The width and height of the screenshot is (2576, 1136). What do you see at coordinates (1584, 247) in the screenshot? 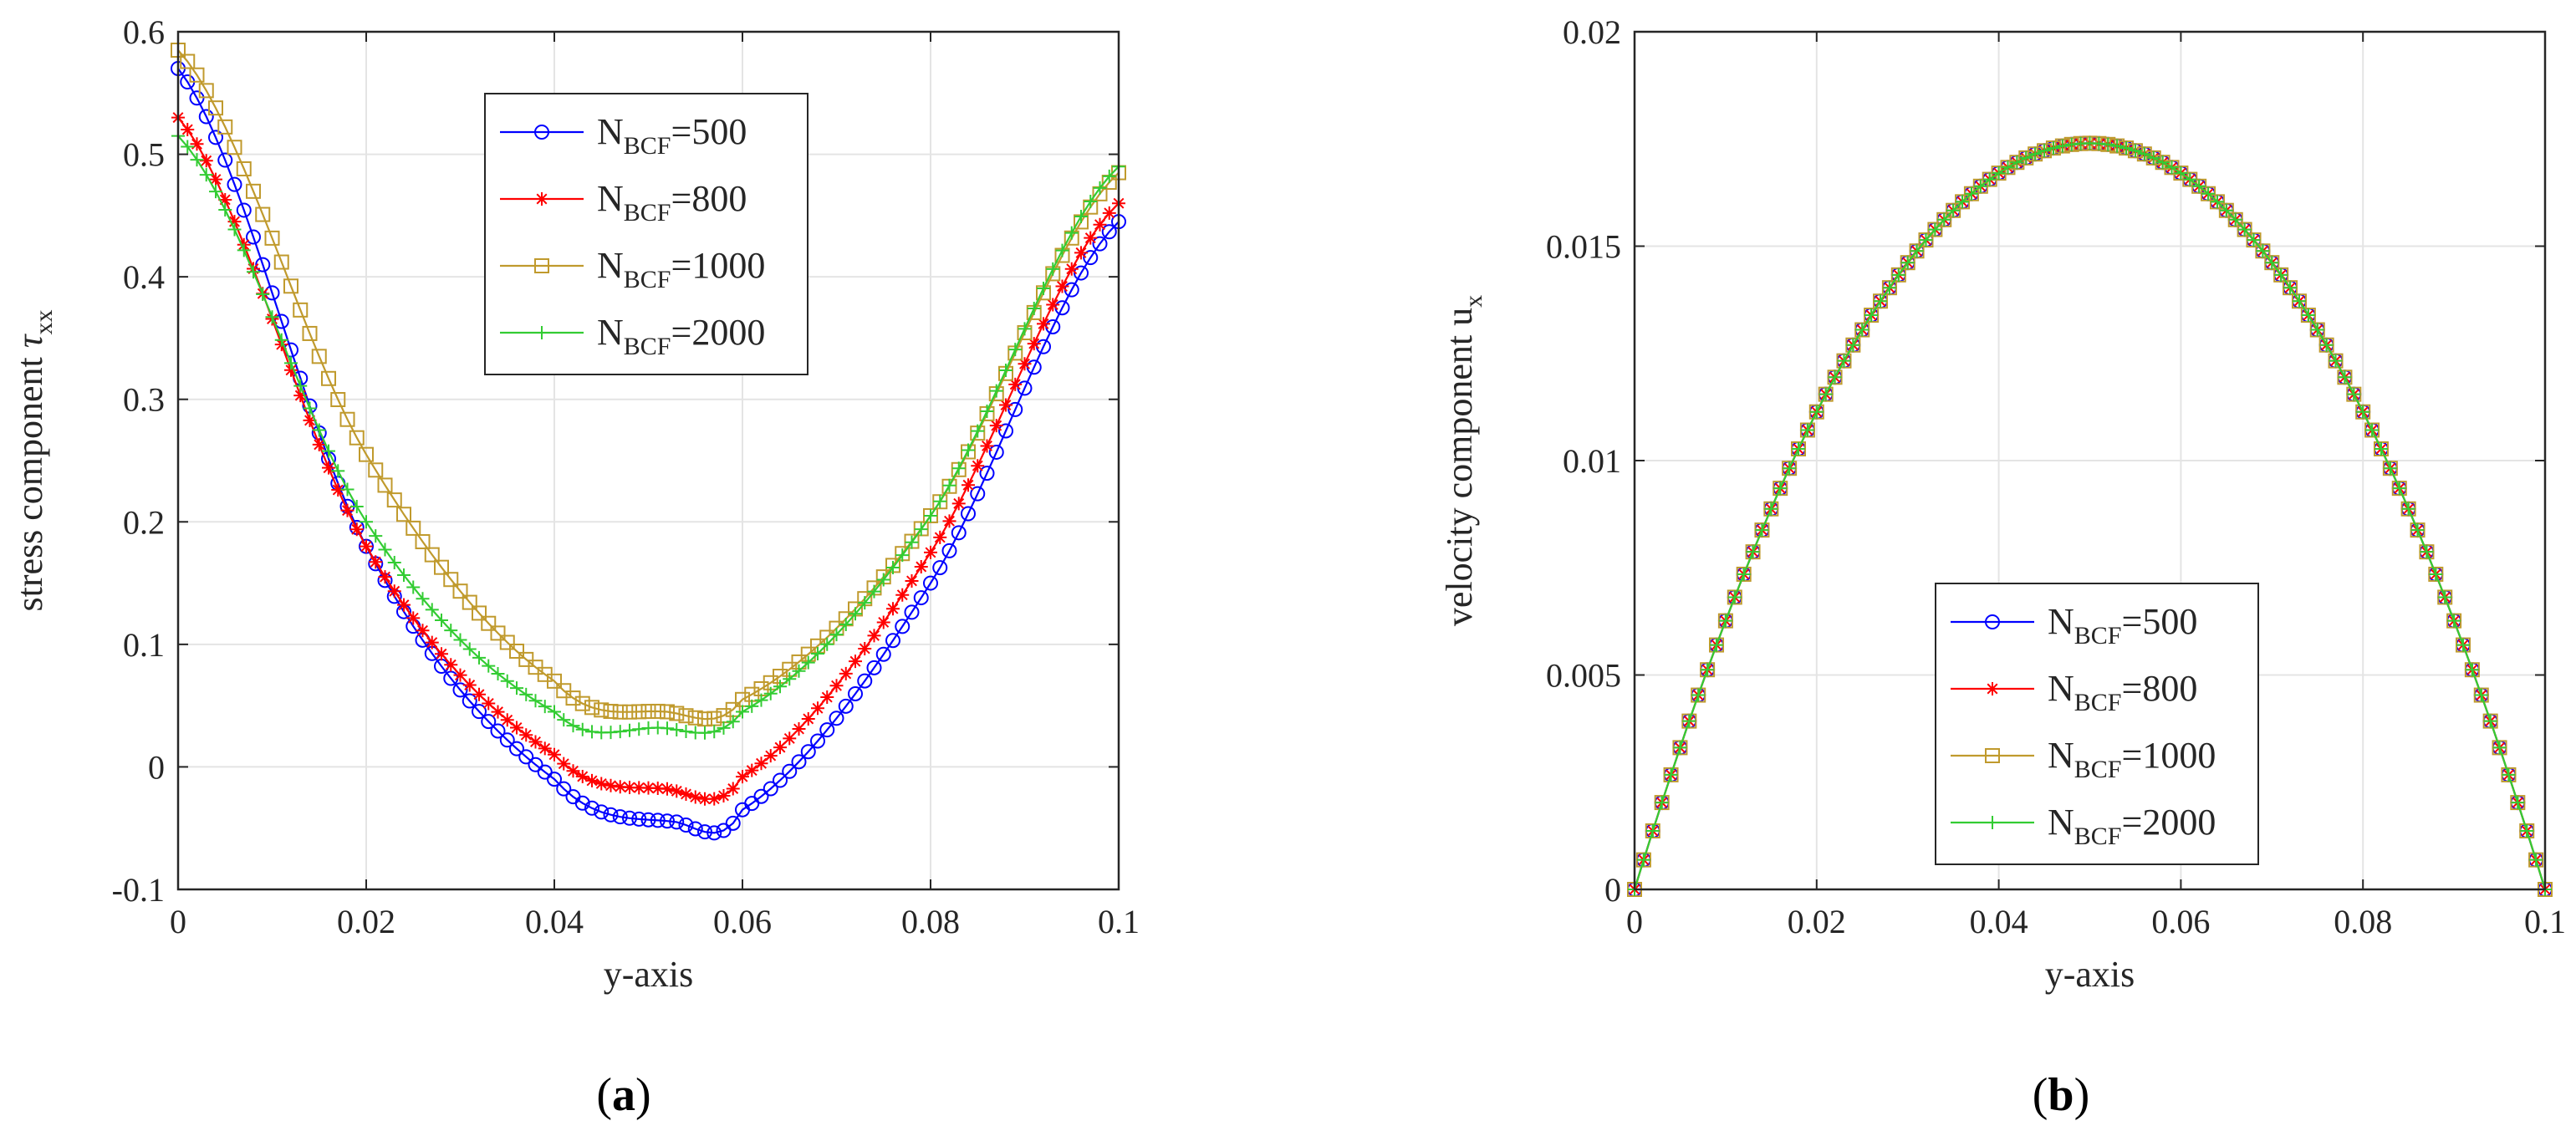
I see `y-tick-label: 0.015` at bounding box center [1584, 247].